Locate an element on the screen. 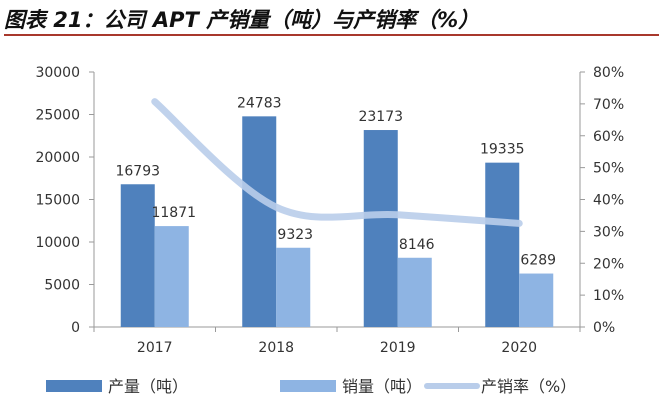  right-axis-tick-label: 70% is located at coordinates (608, 105).